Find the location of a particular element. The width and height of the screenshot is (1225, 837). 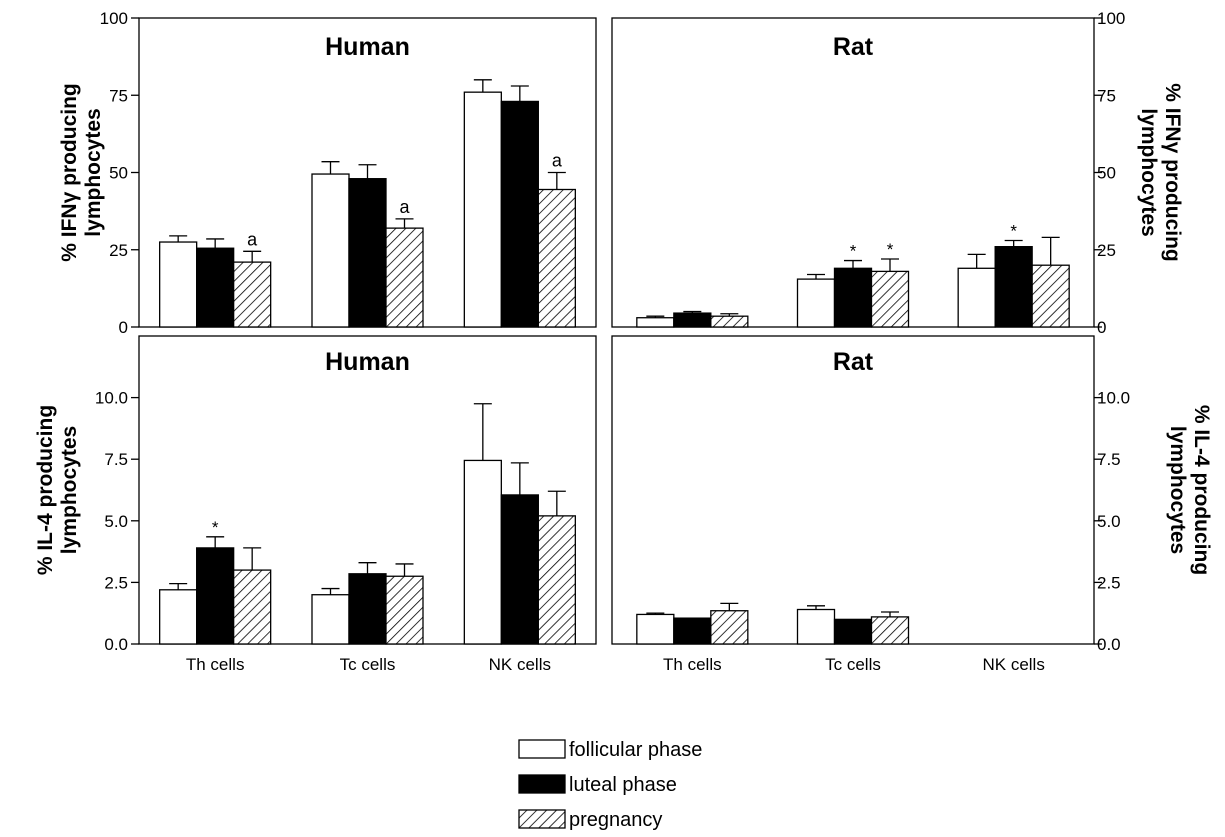

legend-label: pregnancy is located at coordinates (615, 820).